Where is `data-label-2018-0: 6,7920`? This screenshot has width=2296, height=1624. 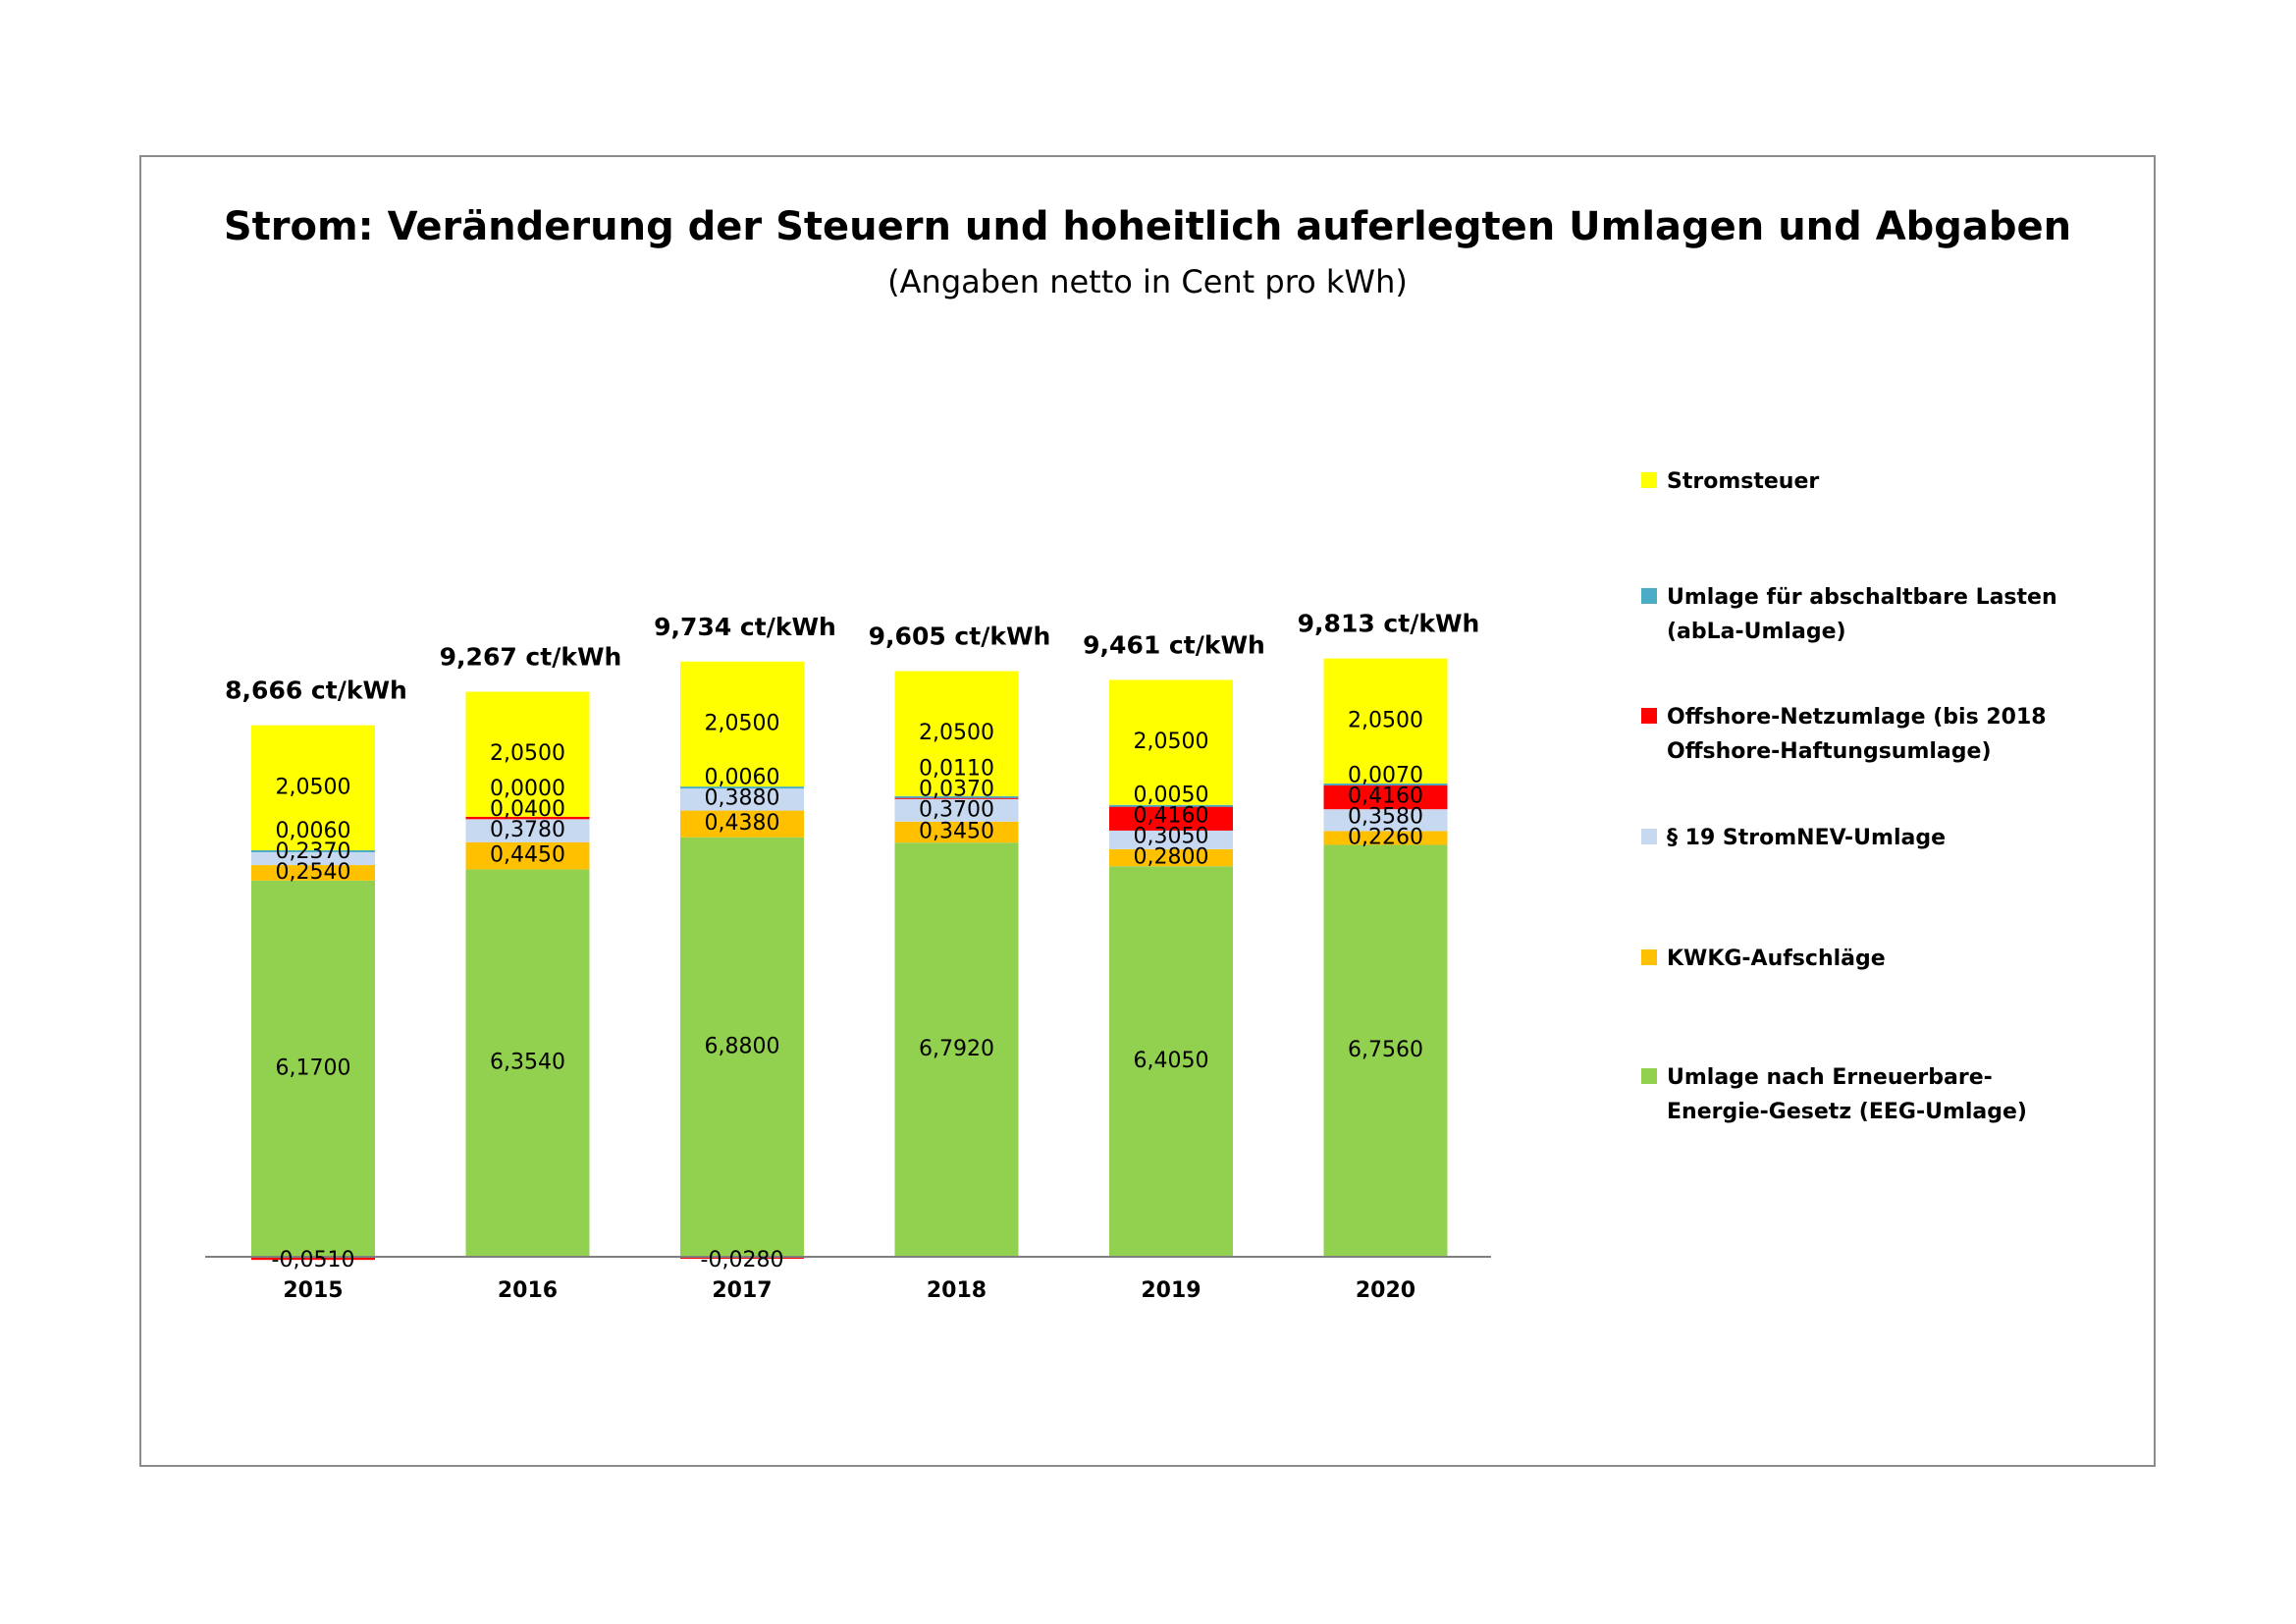 data-label-2018-0: 6,7920 is located at coordinates (956, 1049).